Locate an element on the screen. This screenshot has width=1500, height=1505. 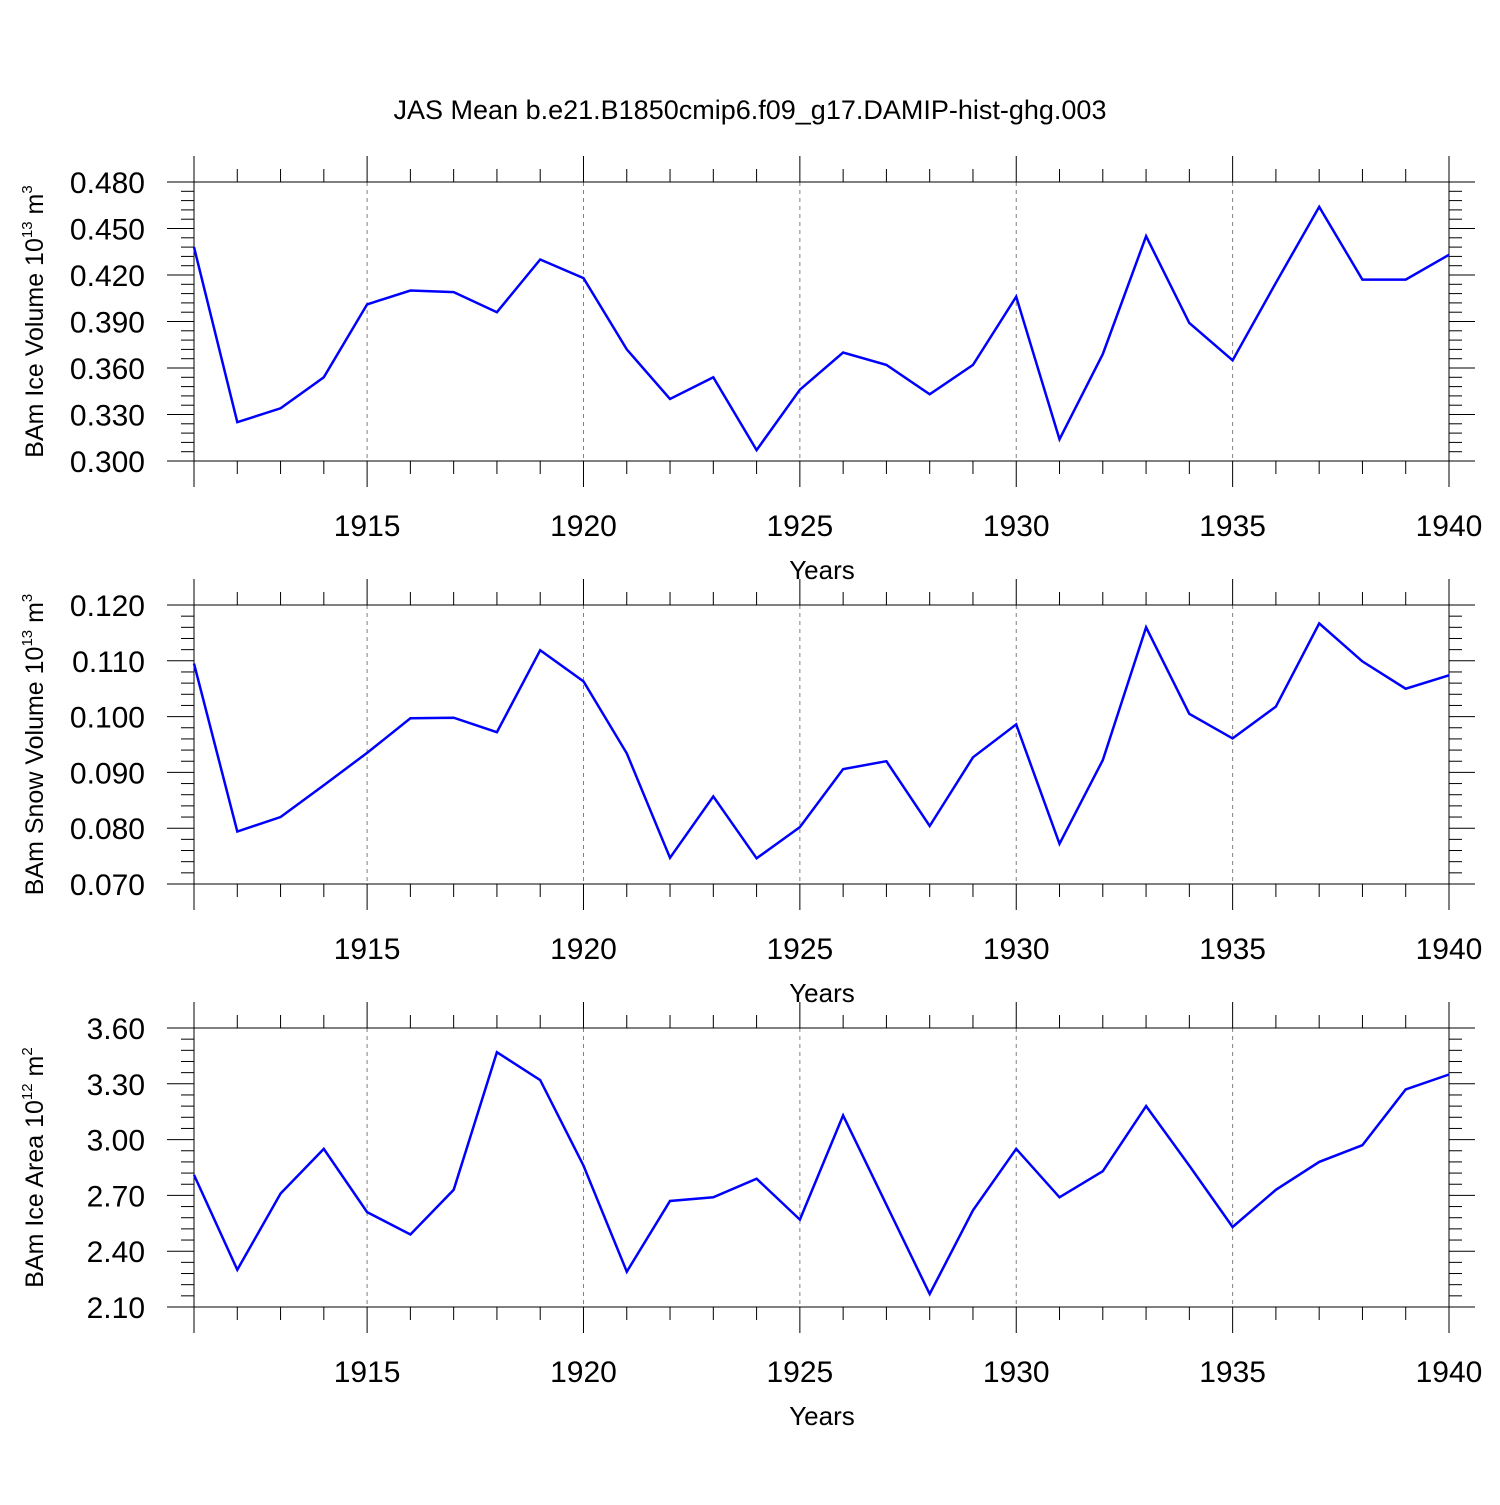
y-axis-label: BAm Snow Volume 1013 m3 is located at coordinates (34, 745).